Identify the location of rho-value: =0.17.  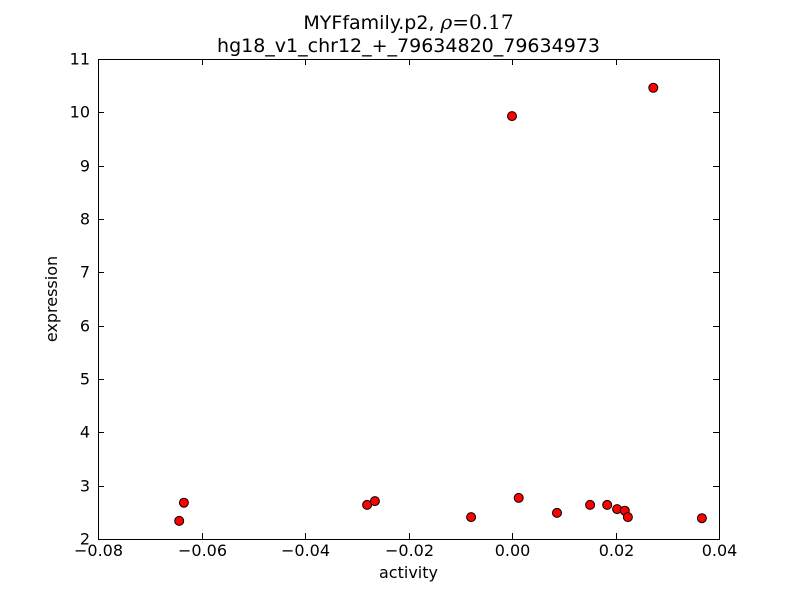
(483, 22).